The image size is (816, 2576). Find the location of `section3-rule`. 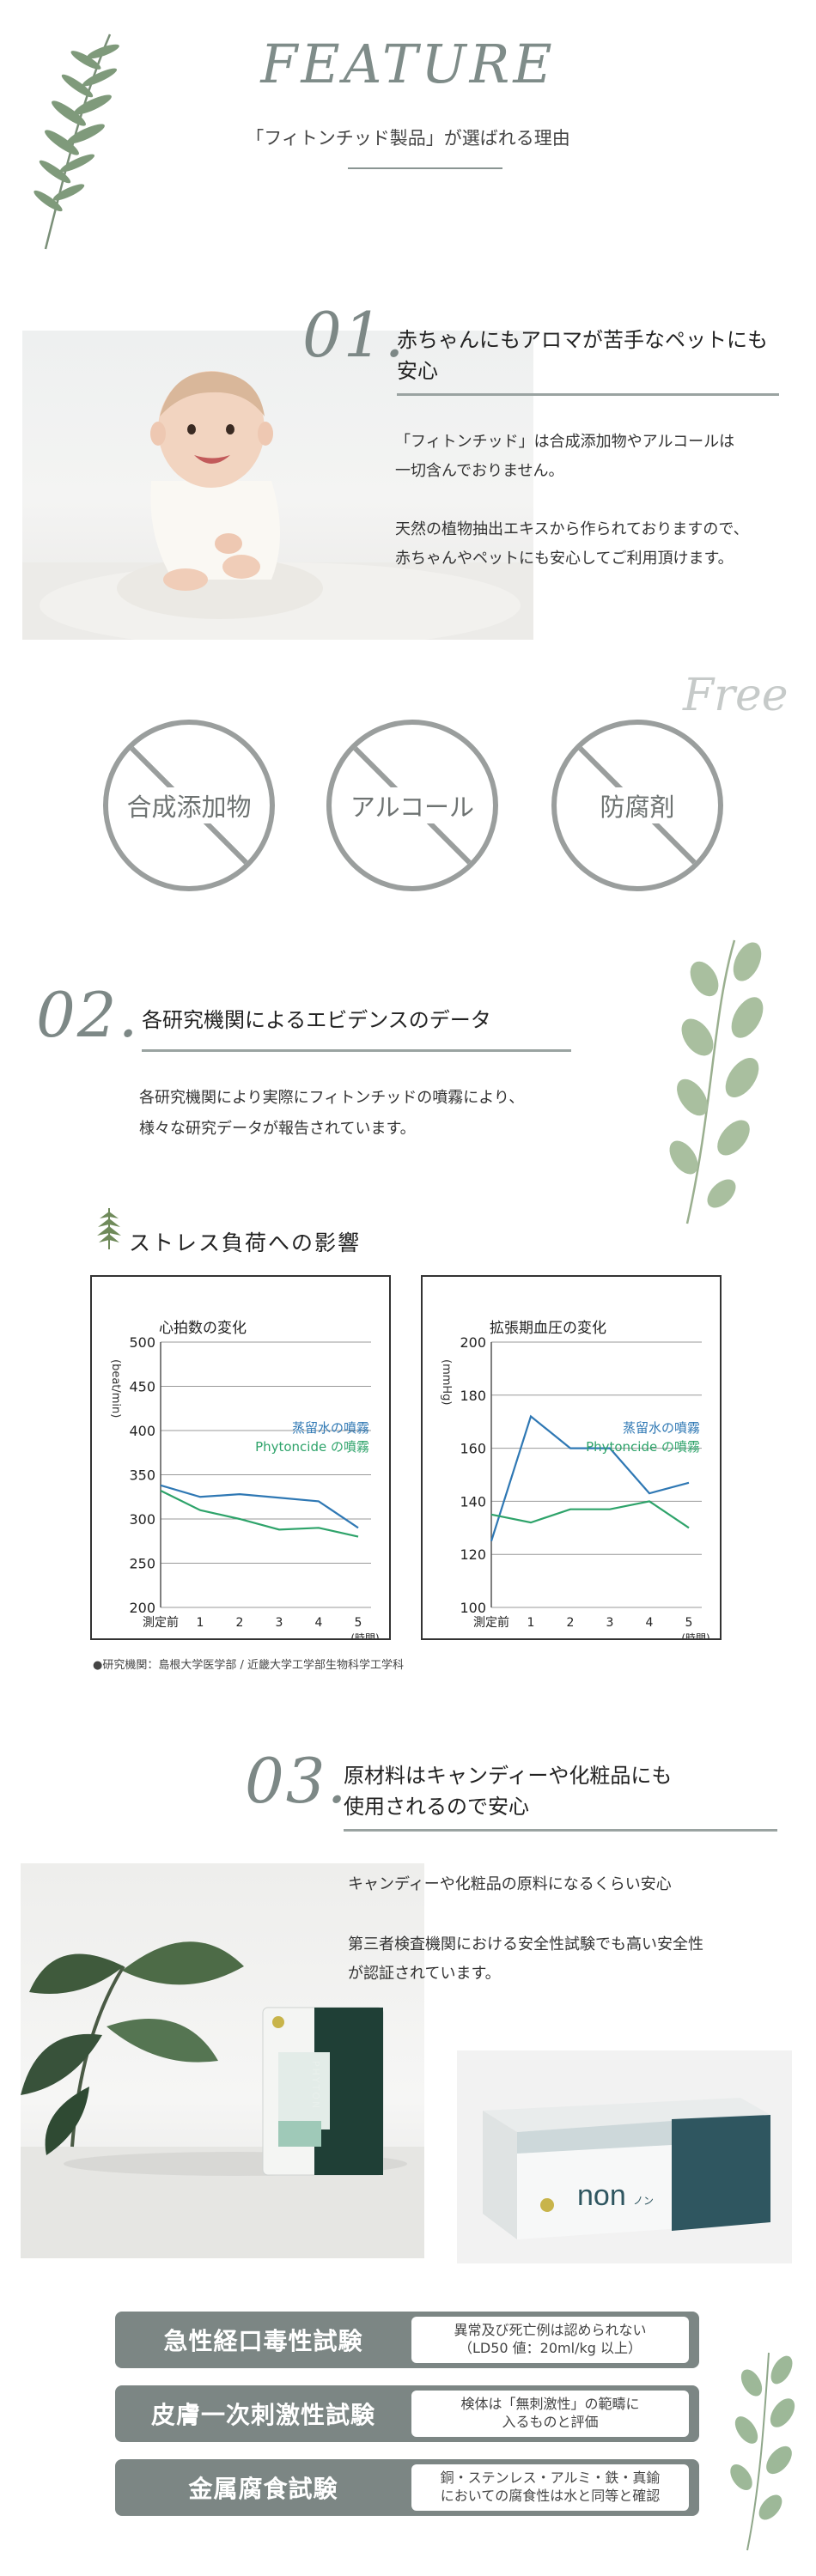

section3-rule is located at coordinates (560, 1830).